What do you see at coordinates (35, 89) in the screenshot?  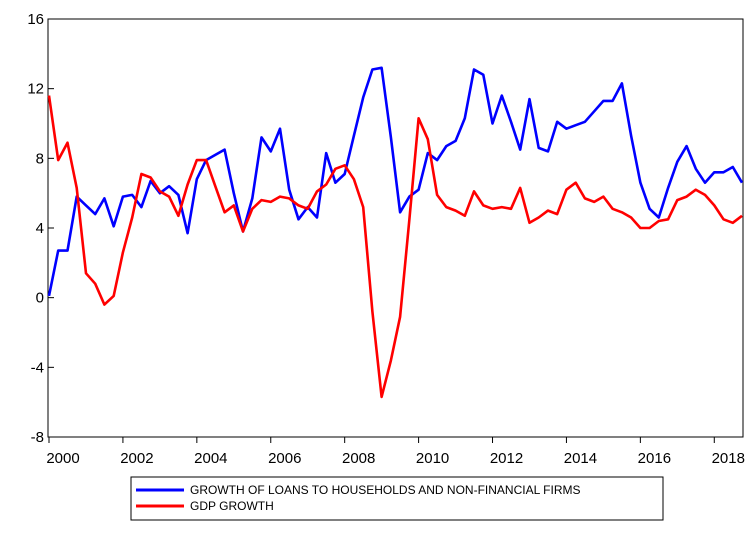 I see `y-tick-label: 12` at bounding box center [35, 89].